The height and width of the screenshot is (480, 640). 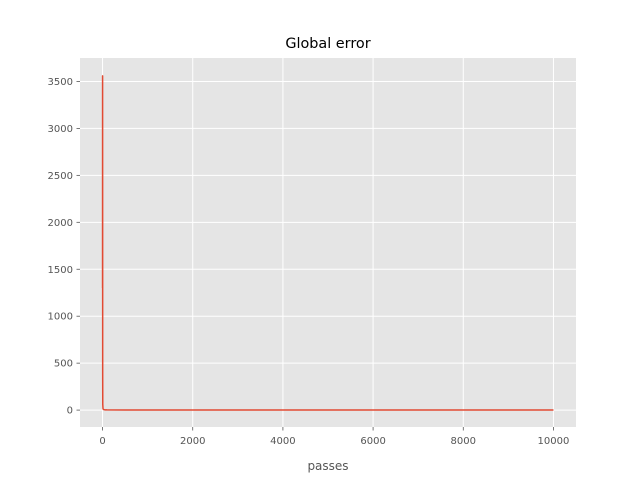 What do you see at coordinates (327, 466) in the screenshot?
I see `x-axis-label: passes` at bounding box center [327, 466].